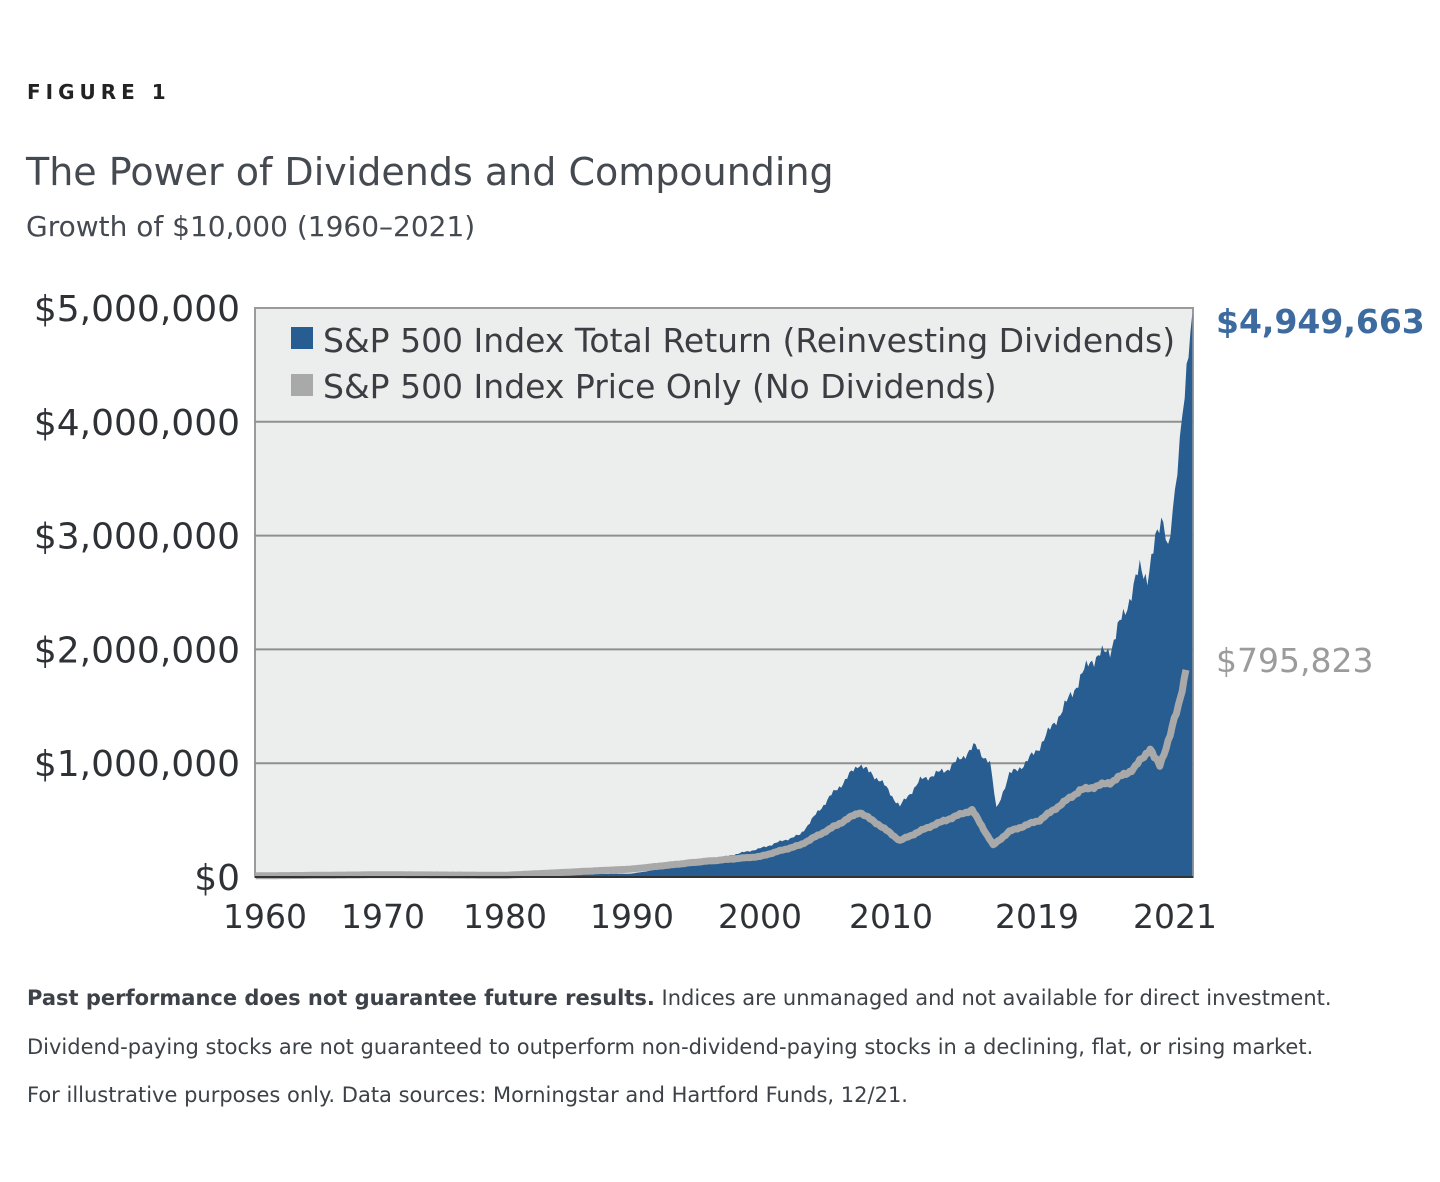  Describe the element at coordinates (137, 309) in the screenshot. I see `y-tick-label: $5,000,000` at that location.